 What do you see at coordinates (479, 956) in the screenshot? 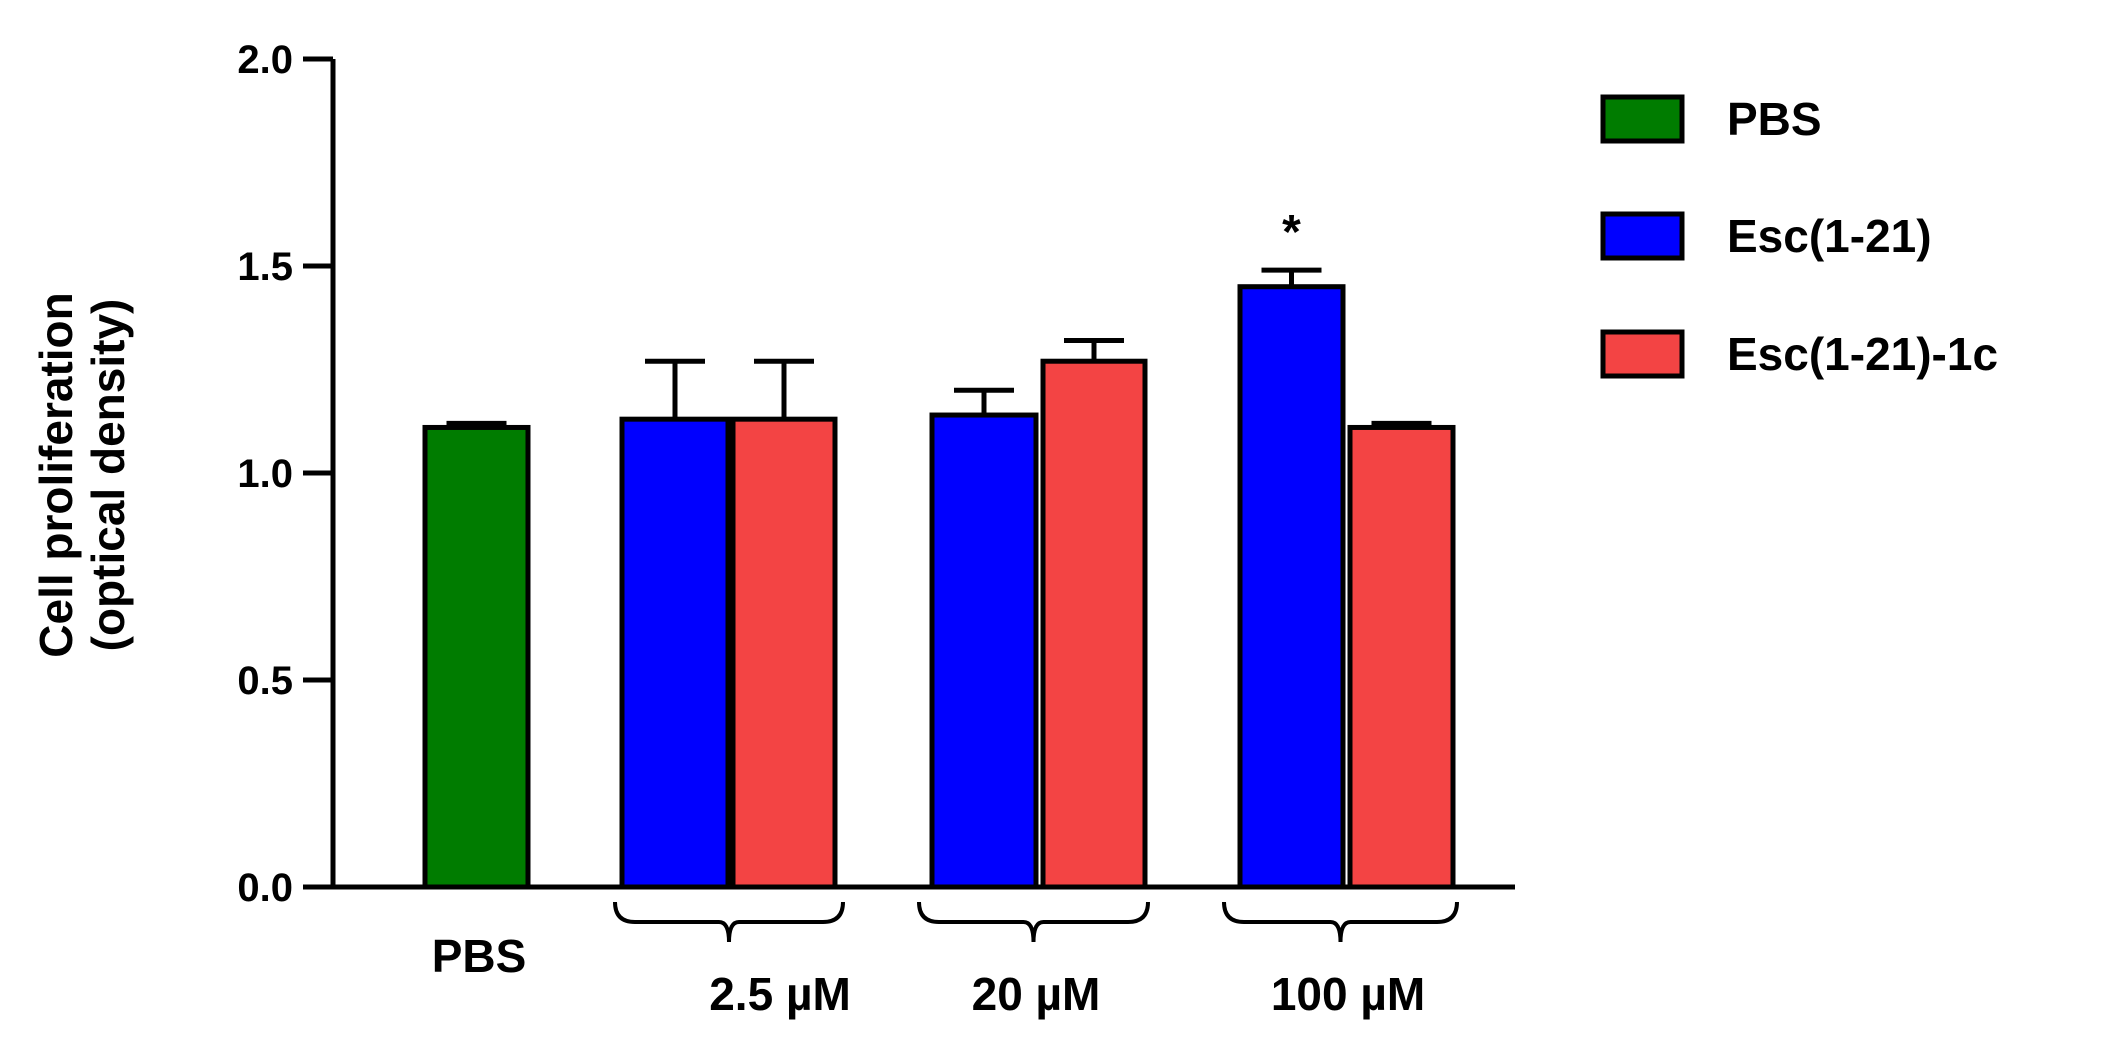
I see `group-label: PBS` at bounding box center [479, 956].